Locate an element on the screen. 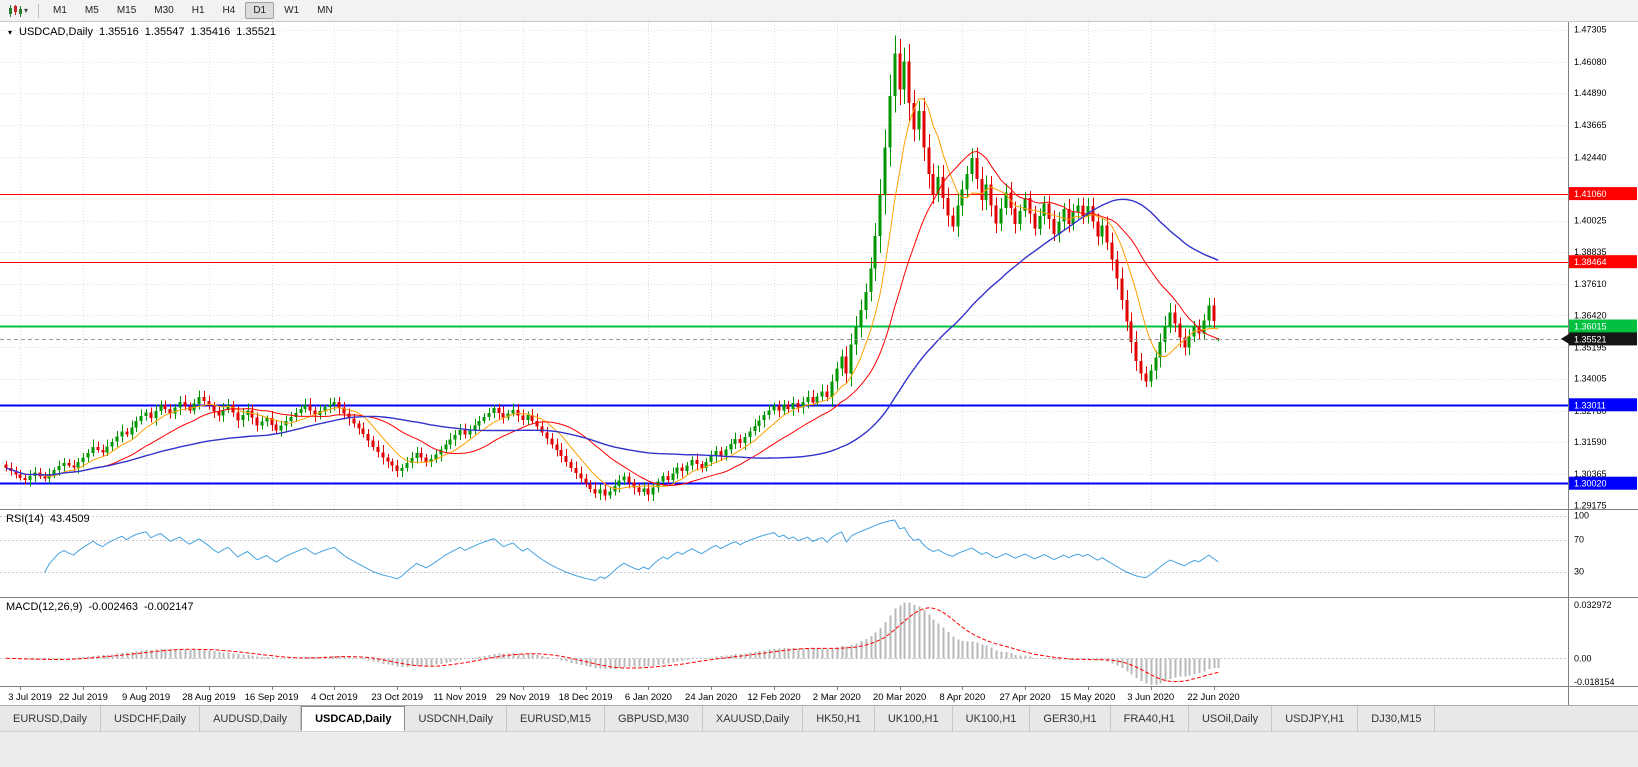 This screenshot has height=767, width=1638. chart-tab-audusd-daily: AUDUSD,Daily is located at coordinates (251, 718).